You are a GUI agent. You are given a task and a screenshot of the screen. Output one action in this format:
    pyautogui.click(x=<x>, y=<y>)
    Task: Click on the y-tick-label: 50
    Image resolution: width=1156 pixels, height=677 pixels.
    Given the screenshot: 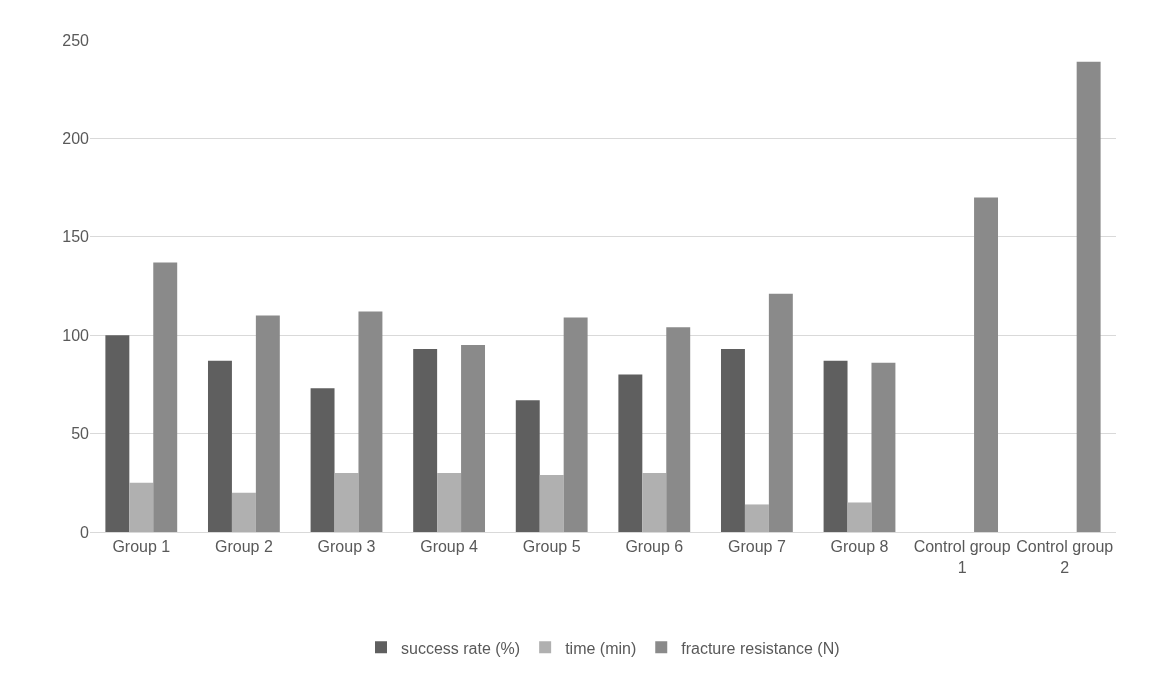 What is the action you would take?
    pyautogui.click(x=80, y=434)
    